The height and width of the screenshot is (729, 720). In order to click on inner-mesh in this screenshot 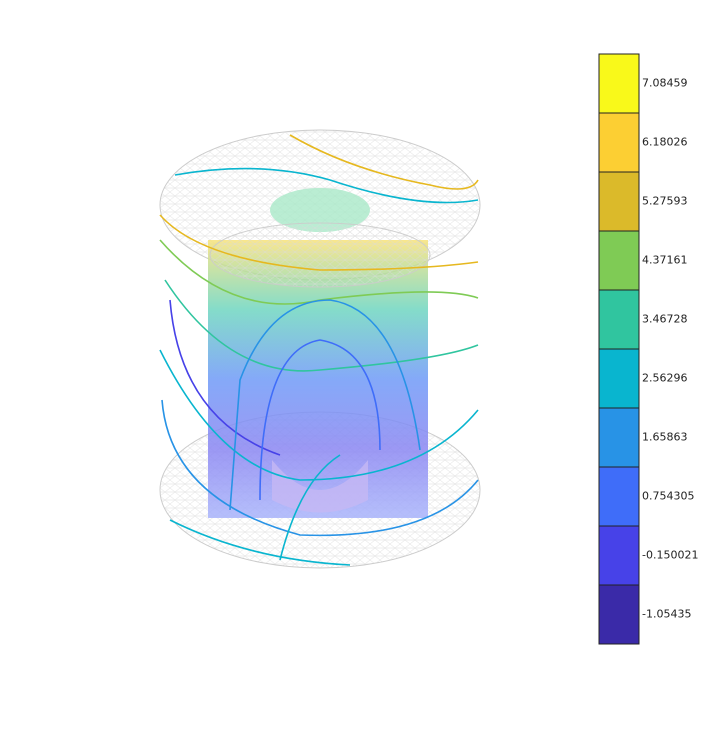, I will do `click(320, 255)`.